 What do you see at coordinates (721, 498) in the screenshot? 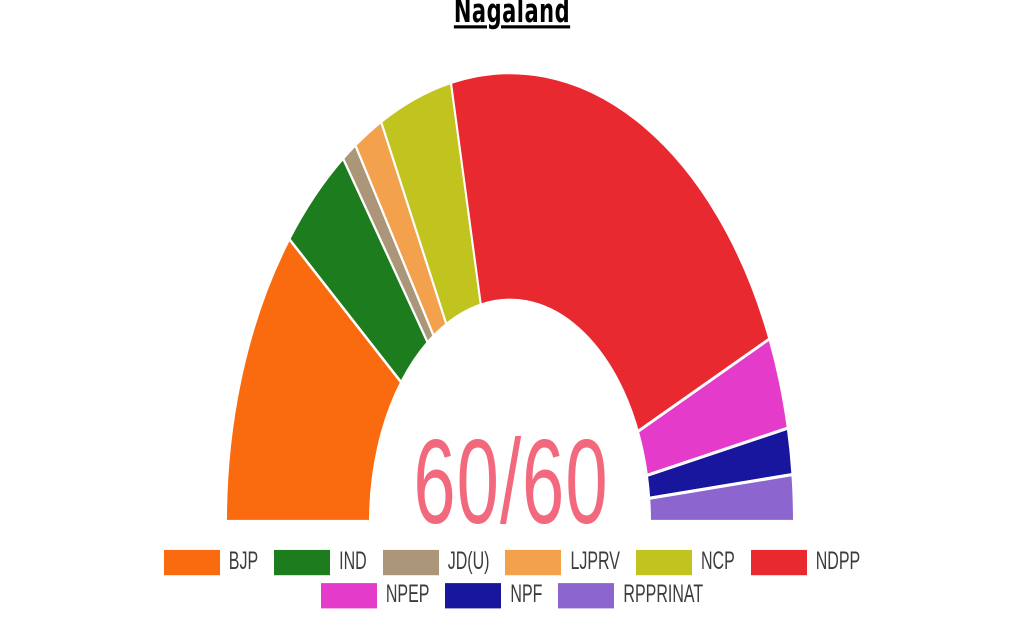
I see `segment-rpprinat` at bounding box center [721, 498].